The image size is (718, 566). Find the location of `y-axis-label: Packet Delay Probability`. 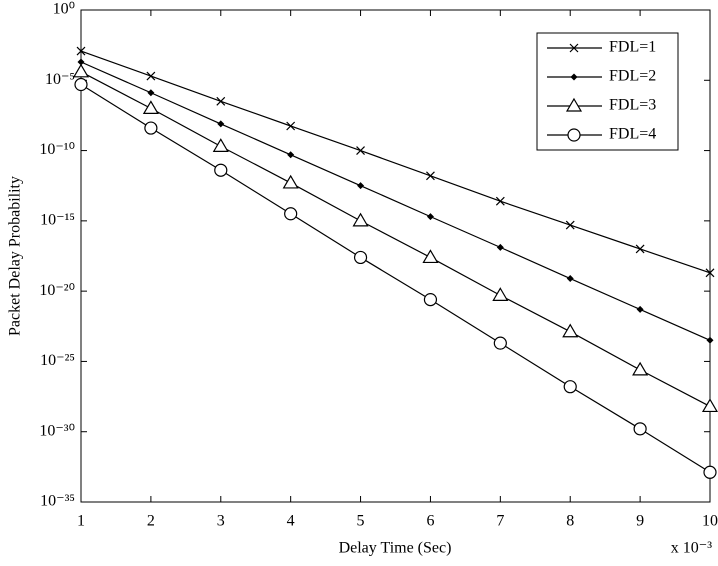

y-axis-label: Packet Delay Probability is located at coordinates (15, 256).